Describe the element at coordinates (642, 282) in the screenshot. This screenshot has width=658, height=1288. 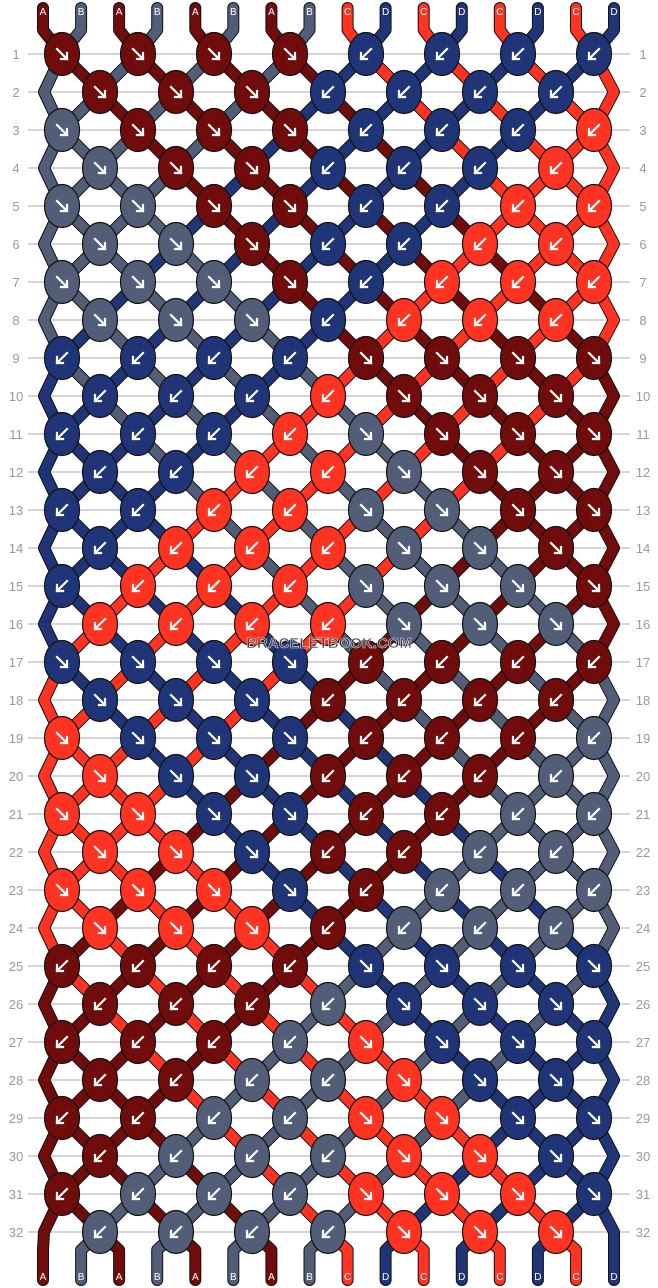
I see `row-number-right: 7` at that location.